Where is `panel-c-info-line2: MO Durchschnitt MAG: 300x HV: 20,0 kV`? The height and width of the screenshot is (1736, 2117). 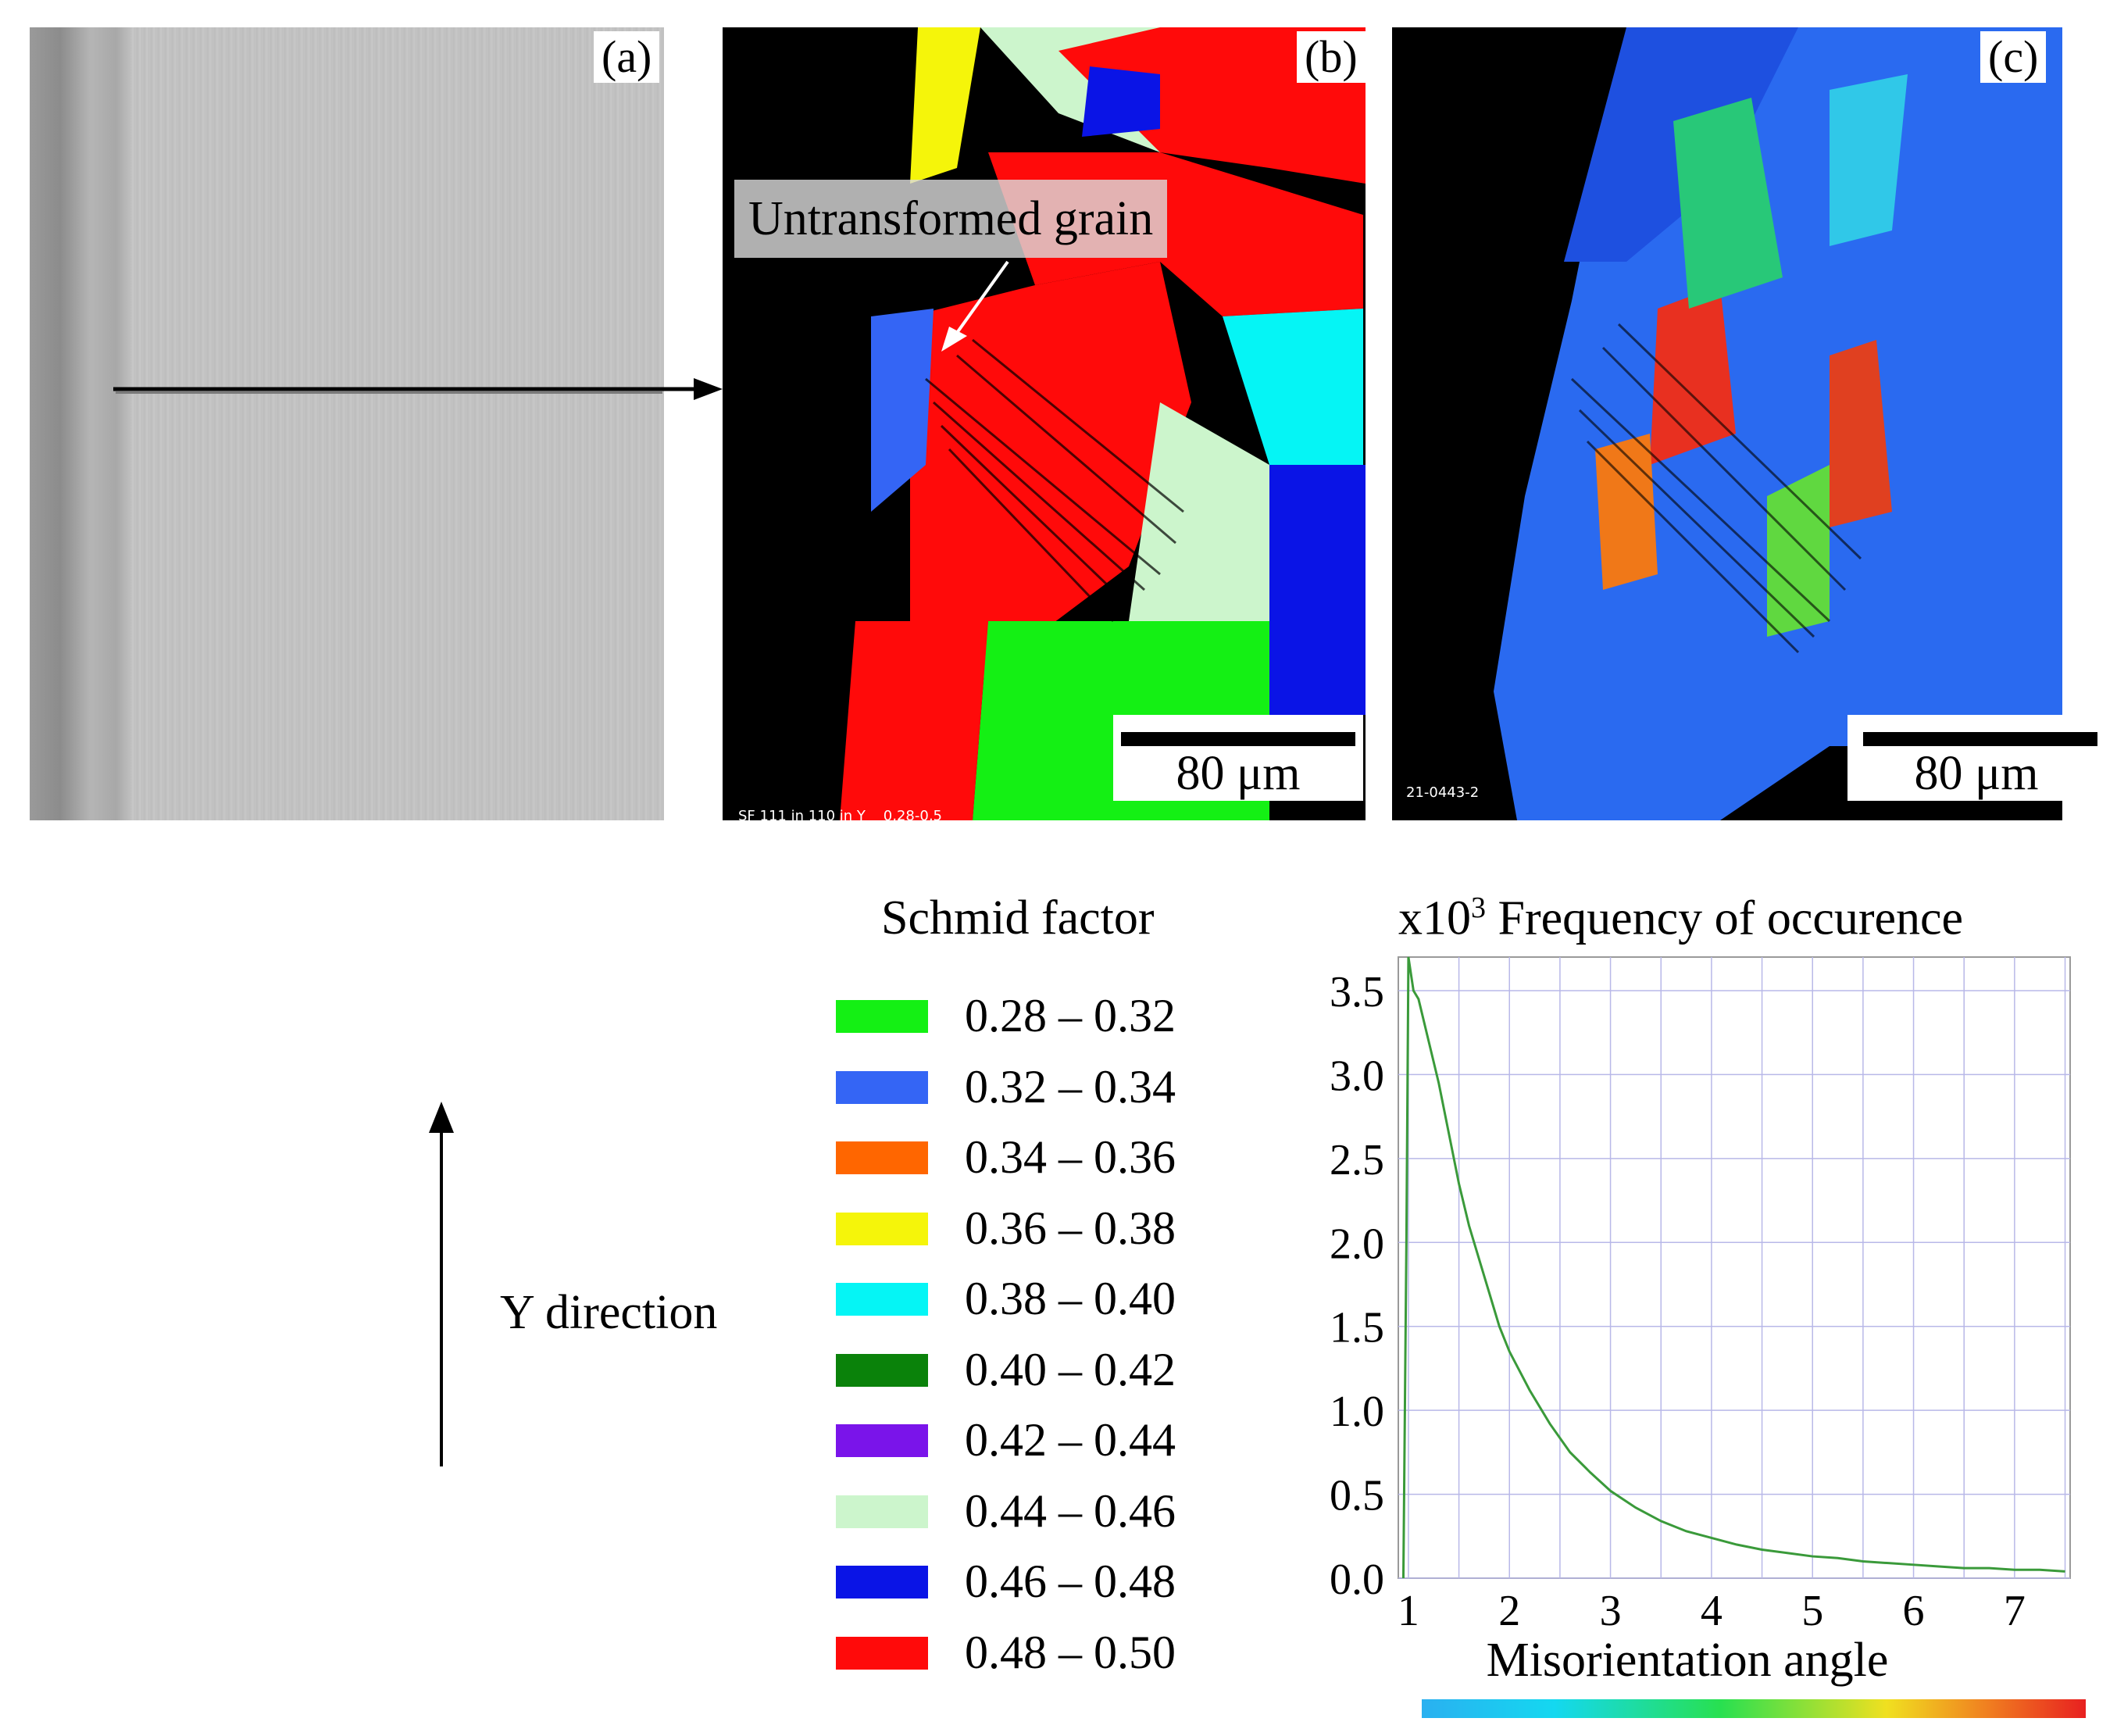
panel-c-info-line2: MO Durchschnitt MAG: 300x HV: 20,0 kV is located at coordinates (1566, 853).